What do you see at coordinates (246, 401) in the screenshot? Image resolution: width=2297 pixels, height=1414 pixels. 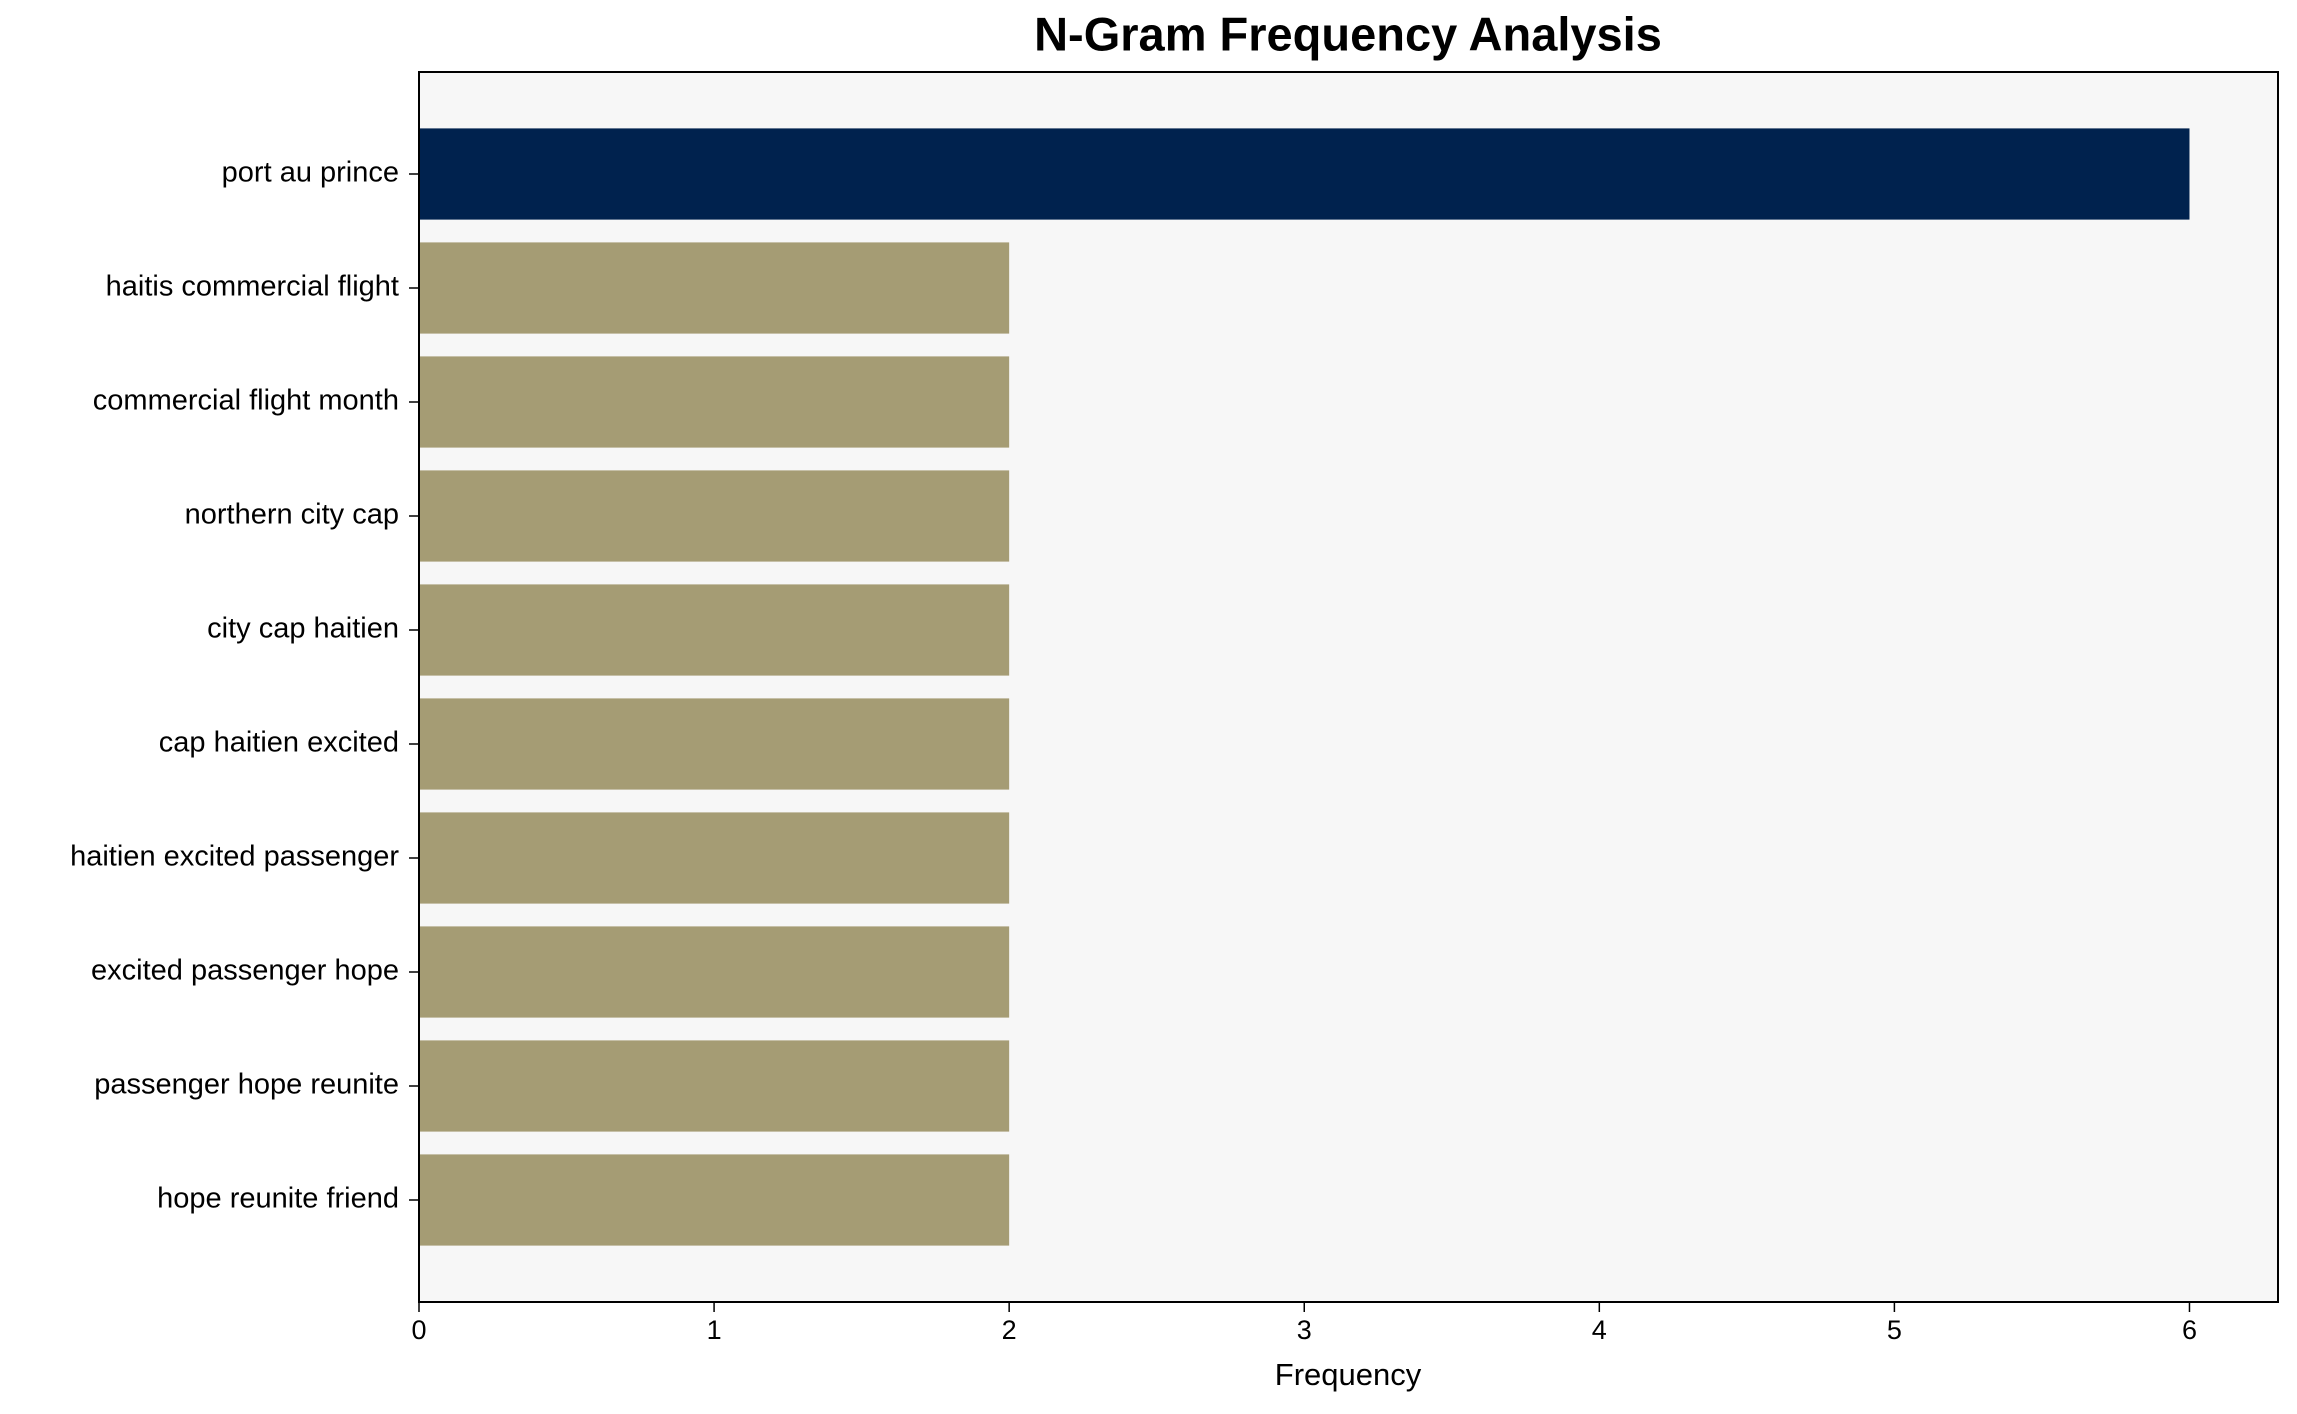 I see `y-tick-label: commercial flight month` at bounding box center [246, 401].